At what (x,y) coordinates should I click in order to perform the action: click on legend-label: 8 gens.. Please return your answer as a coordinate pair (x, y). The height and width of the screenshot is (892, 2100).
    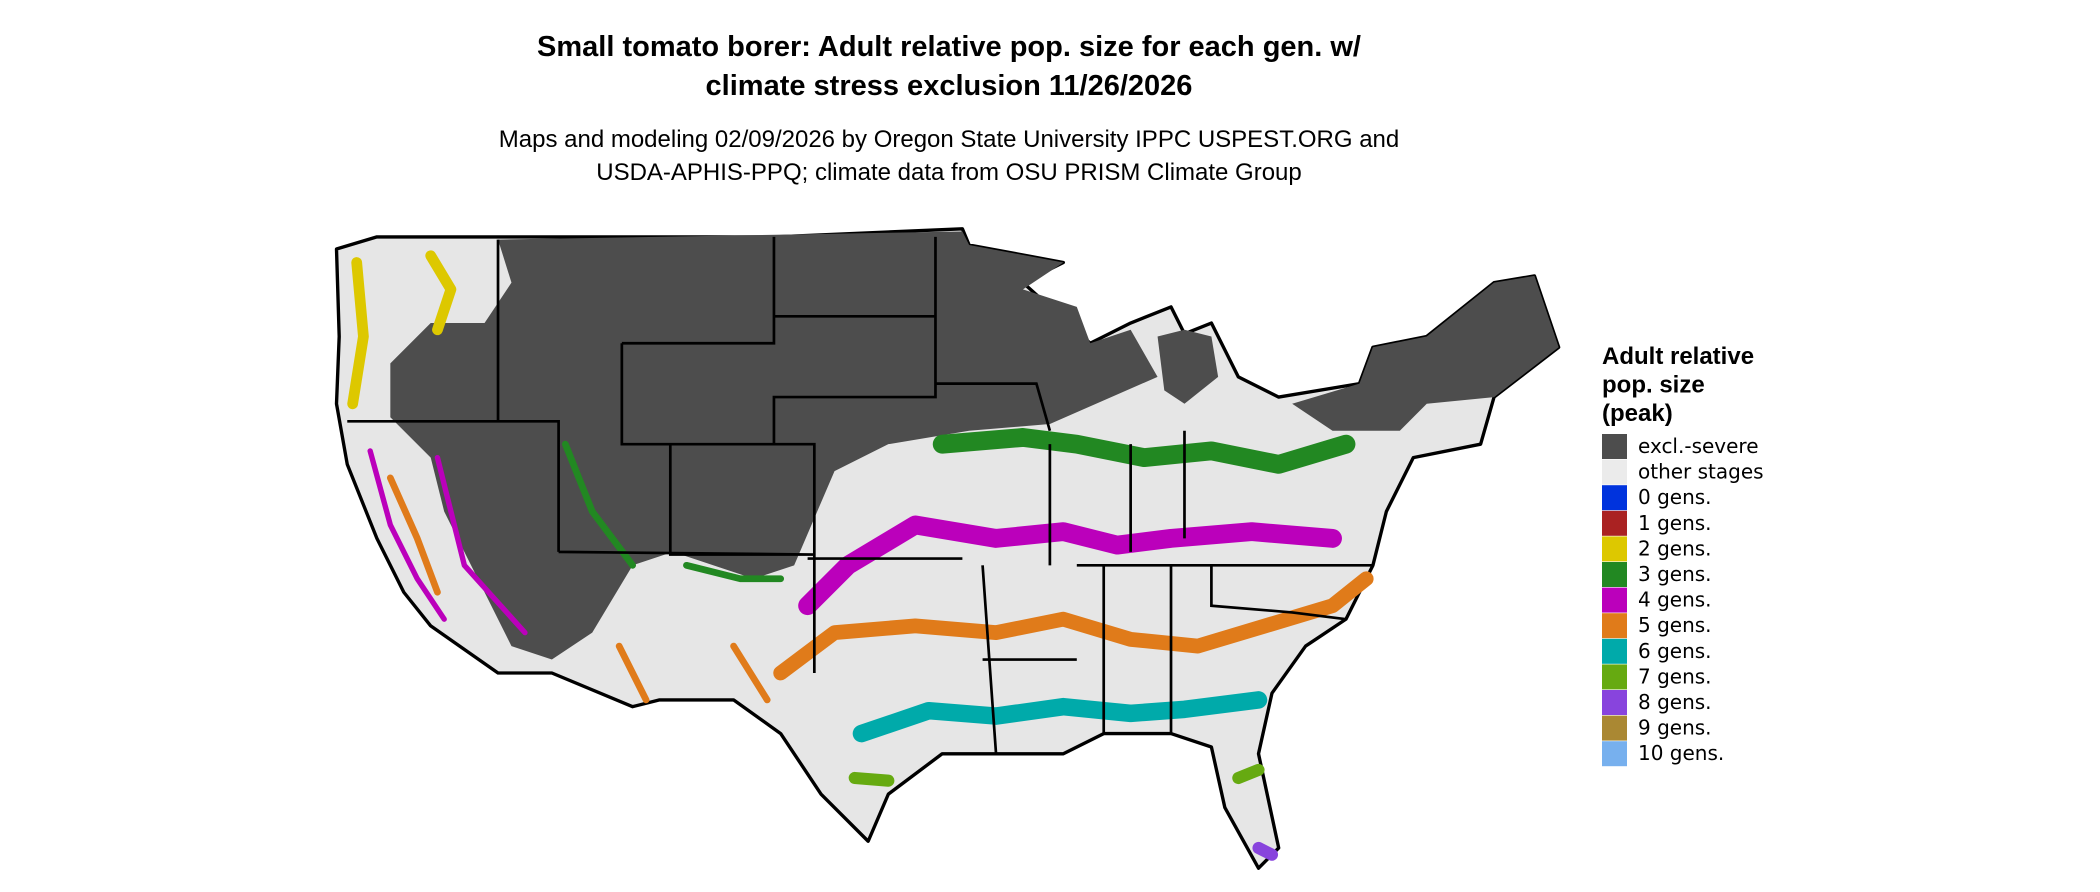
    Looking at the image, I should click on (1675, 702).